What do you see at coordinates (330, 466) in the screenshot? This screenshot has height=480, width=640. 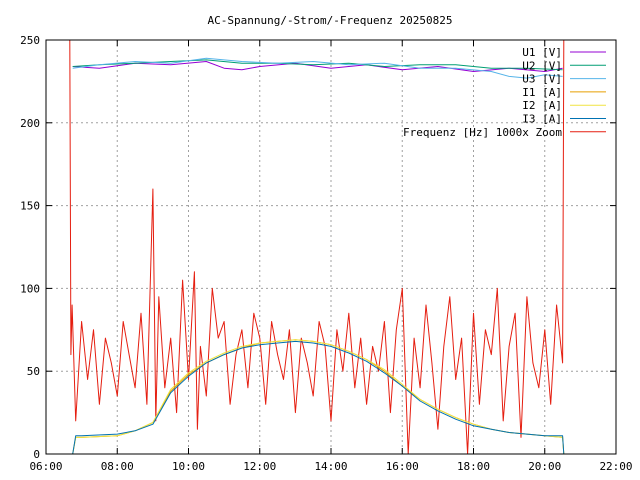 I see `x-tick-label: 14:00` at bounding box center [330, 466].